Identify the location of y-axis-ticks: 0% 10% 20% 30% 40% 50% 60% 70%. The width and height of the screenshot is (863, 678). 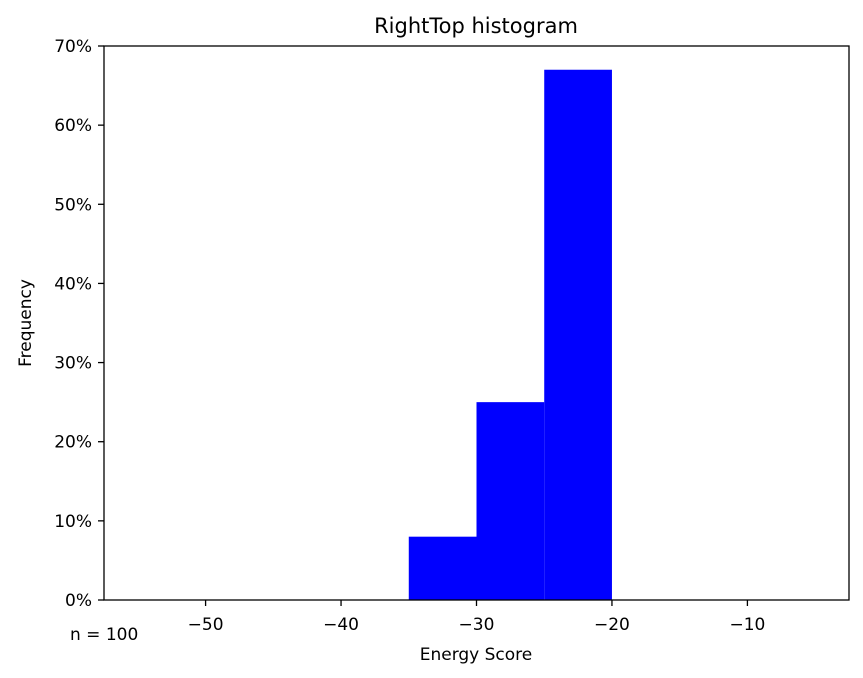
(79, 324).